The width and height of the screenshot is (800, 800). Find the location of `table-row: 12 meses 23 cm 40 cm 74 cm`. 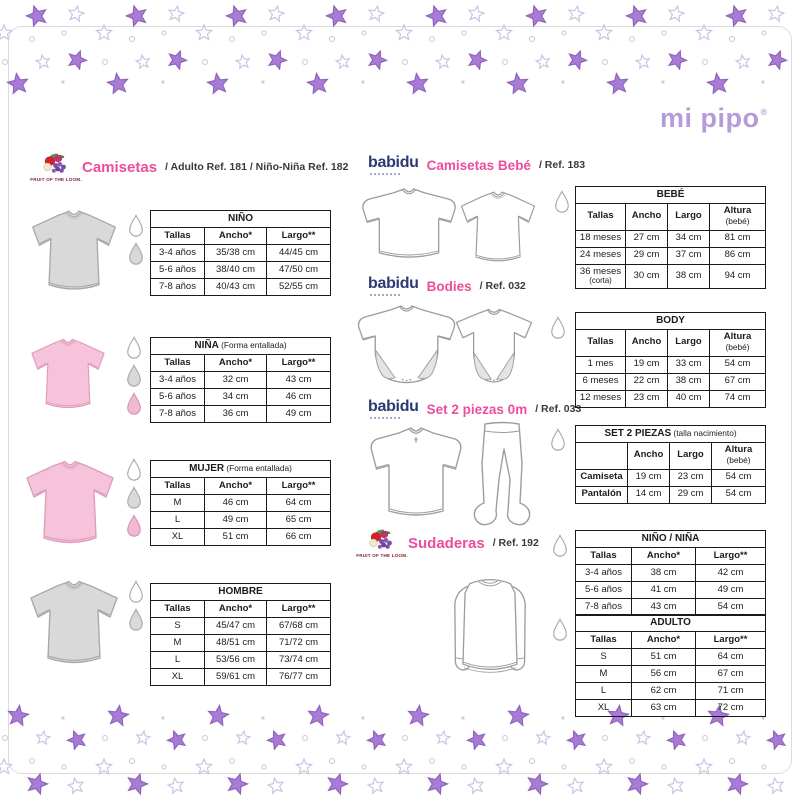

table-row: 12 meses 23 cm 40 cm 74 cm is located at coordinates (671, 398).